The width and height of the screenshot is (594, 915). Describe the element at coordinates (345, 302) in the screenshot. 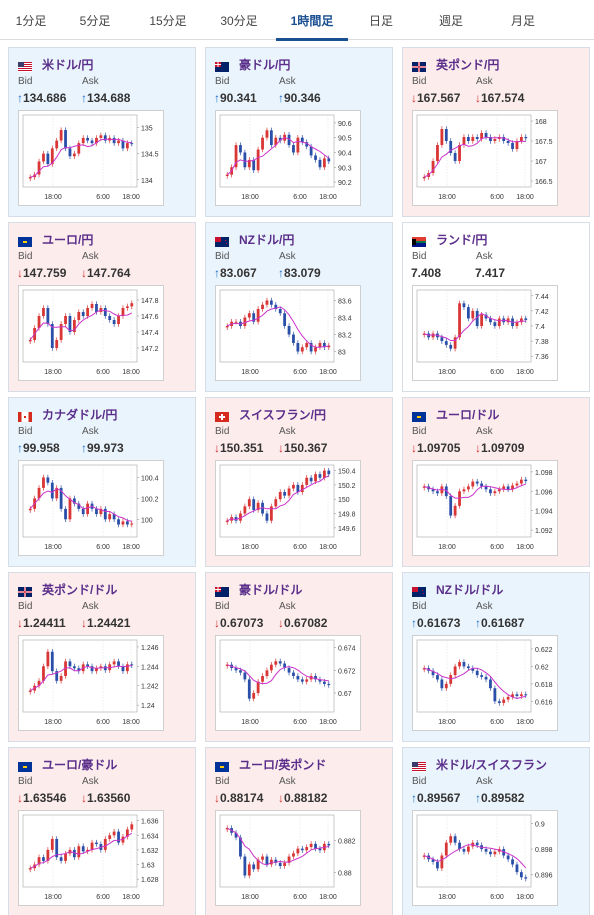

I see `y-tick-label: 83.6` at that location.